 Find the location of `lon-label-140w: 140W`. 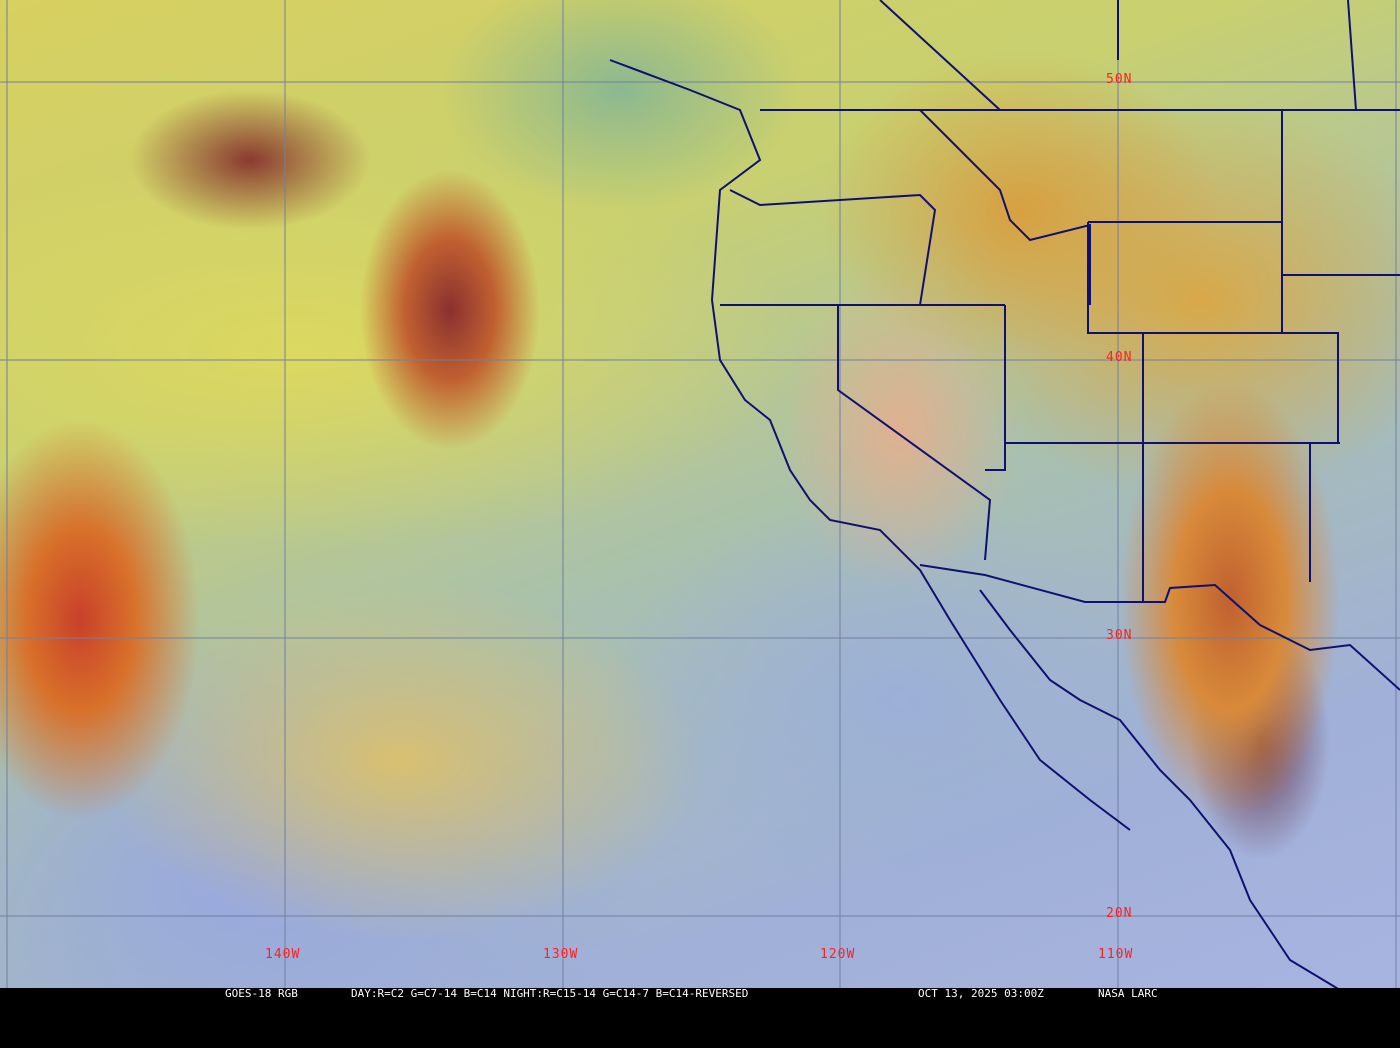

lon-label-140w: 140W is located at coordinates (283, 954).